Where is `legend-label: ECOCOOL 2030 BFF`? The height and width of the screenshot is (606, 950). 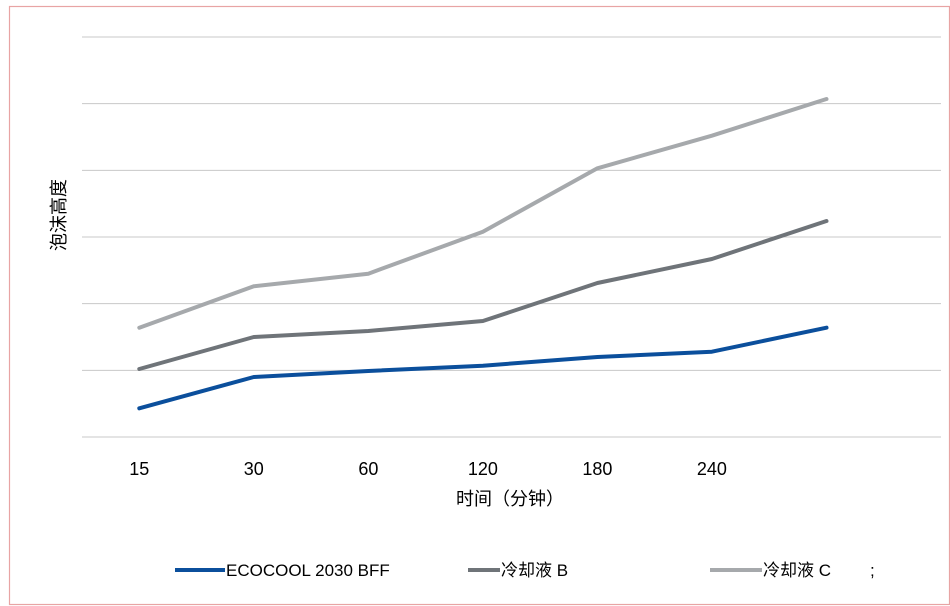
legend-label: ECOCOOL 2030 BFF is located at coordinates (308, 570).